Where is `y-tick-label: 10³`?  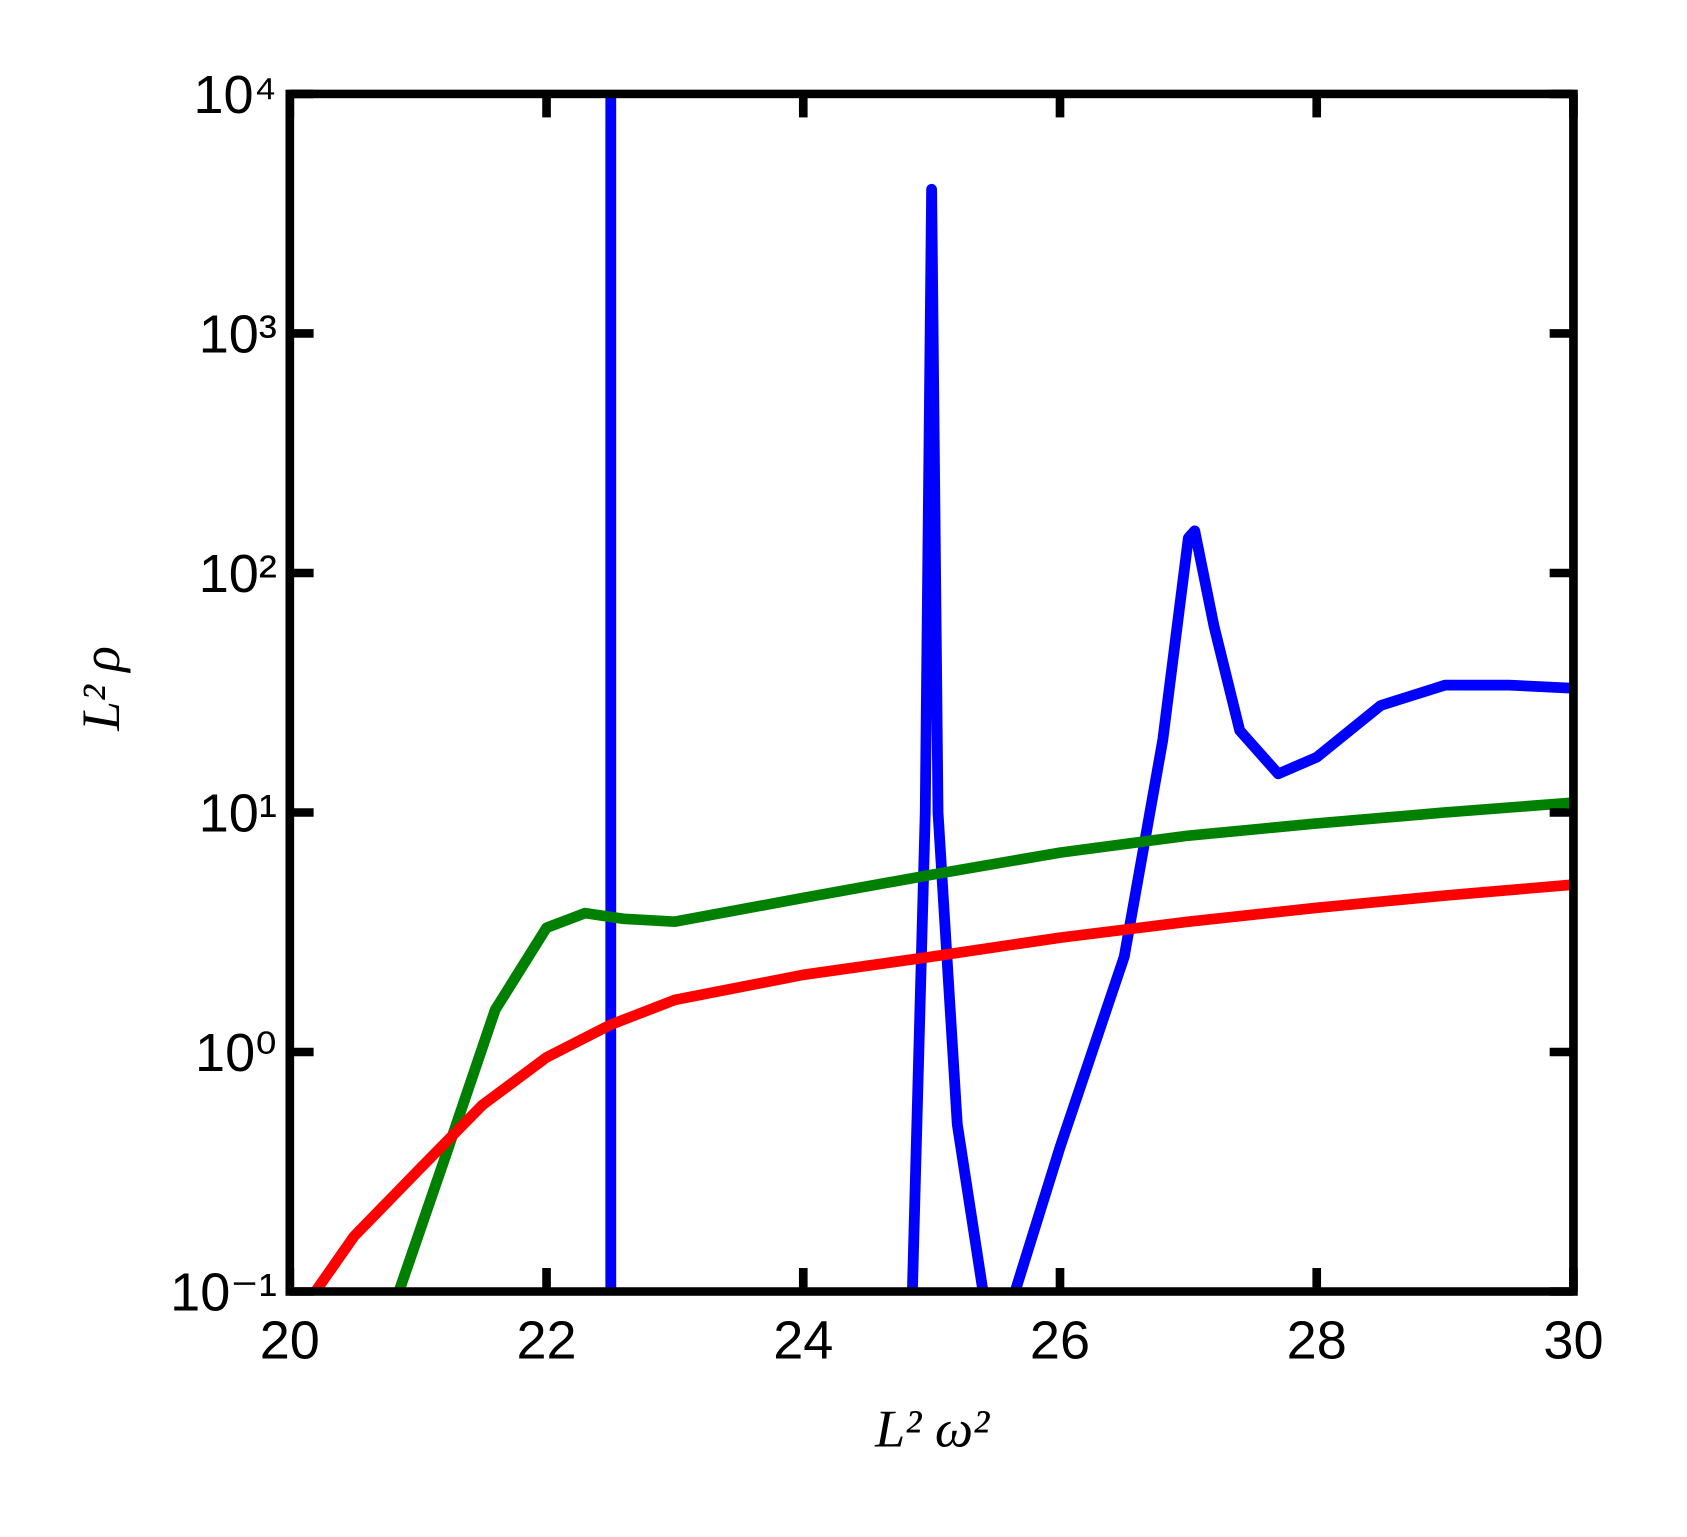 y-tick-label: 10³ is located at coordinates (238, 335).